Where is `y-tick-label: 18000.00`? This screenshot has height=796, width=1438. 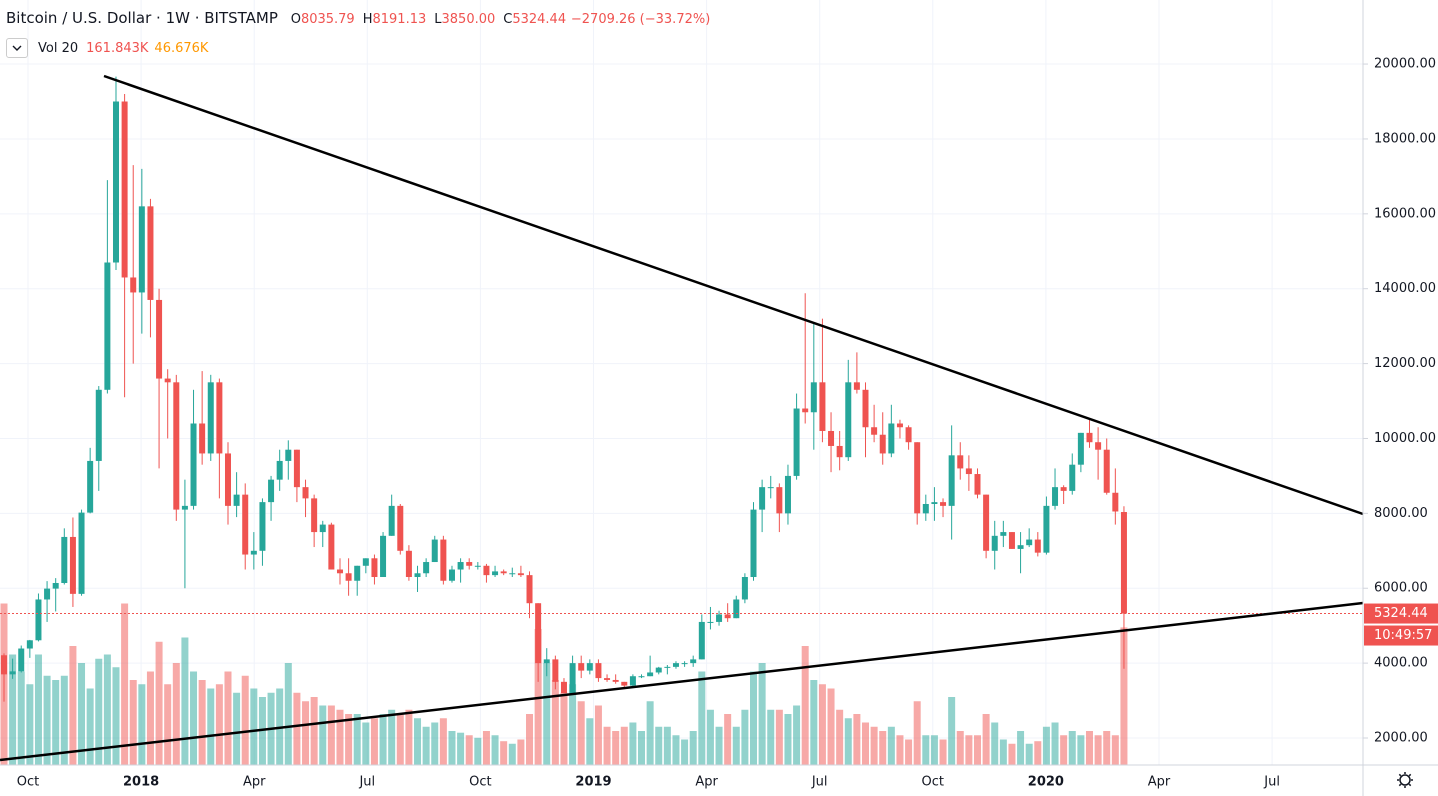
y-tick-label: 18000.00 is located at coordinates (1405, 138).